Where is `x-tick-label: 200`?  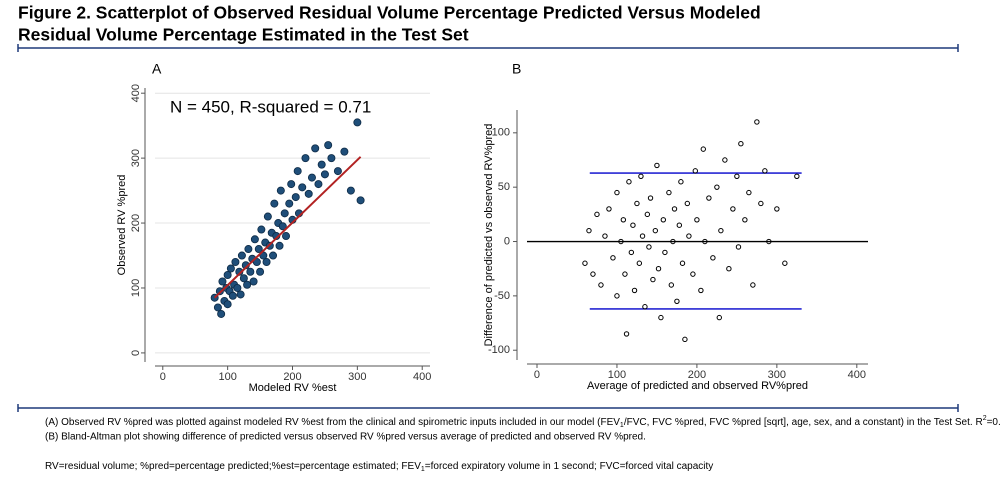 x-tick-label: 200 is located at coordinates (292, 377).